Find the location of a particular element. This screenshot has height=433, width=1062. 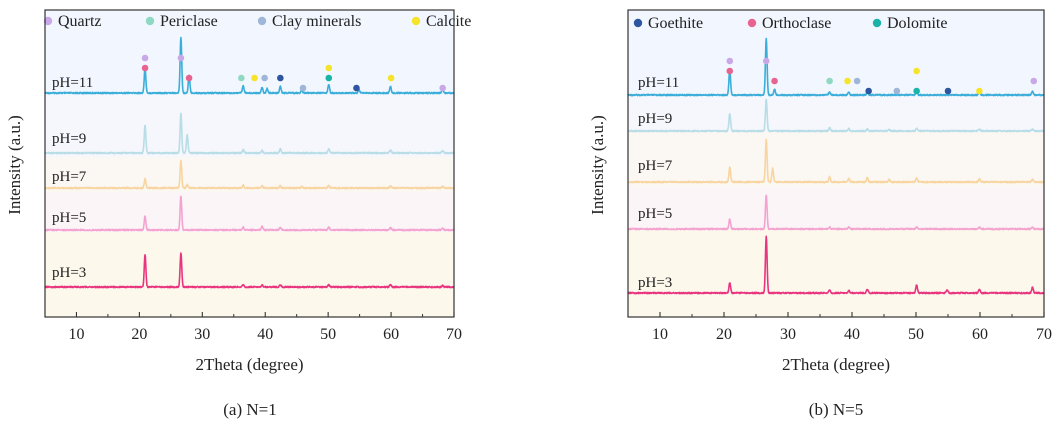

legend-label: Goethite is located at coordinates (675, 23).